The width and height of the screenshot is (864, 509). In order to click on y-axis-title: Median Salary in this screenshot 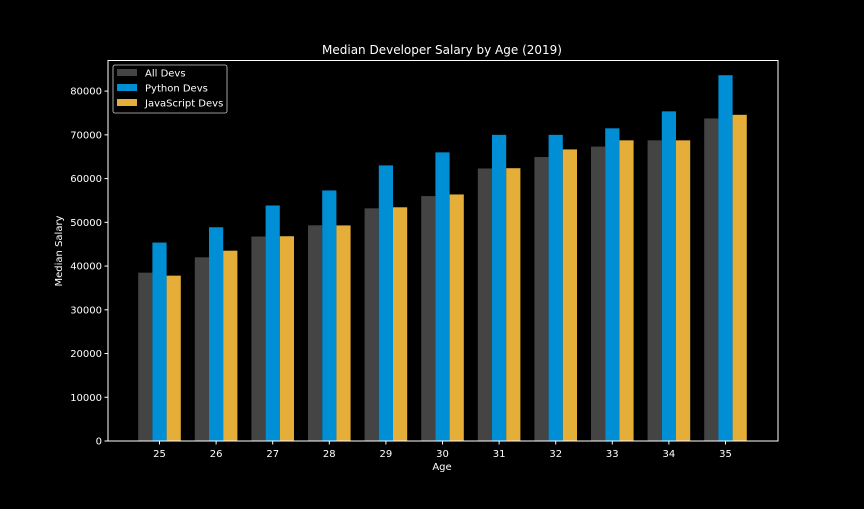, I will do `click(59, 250)`.